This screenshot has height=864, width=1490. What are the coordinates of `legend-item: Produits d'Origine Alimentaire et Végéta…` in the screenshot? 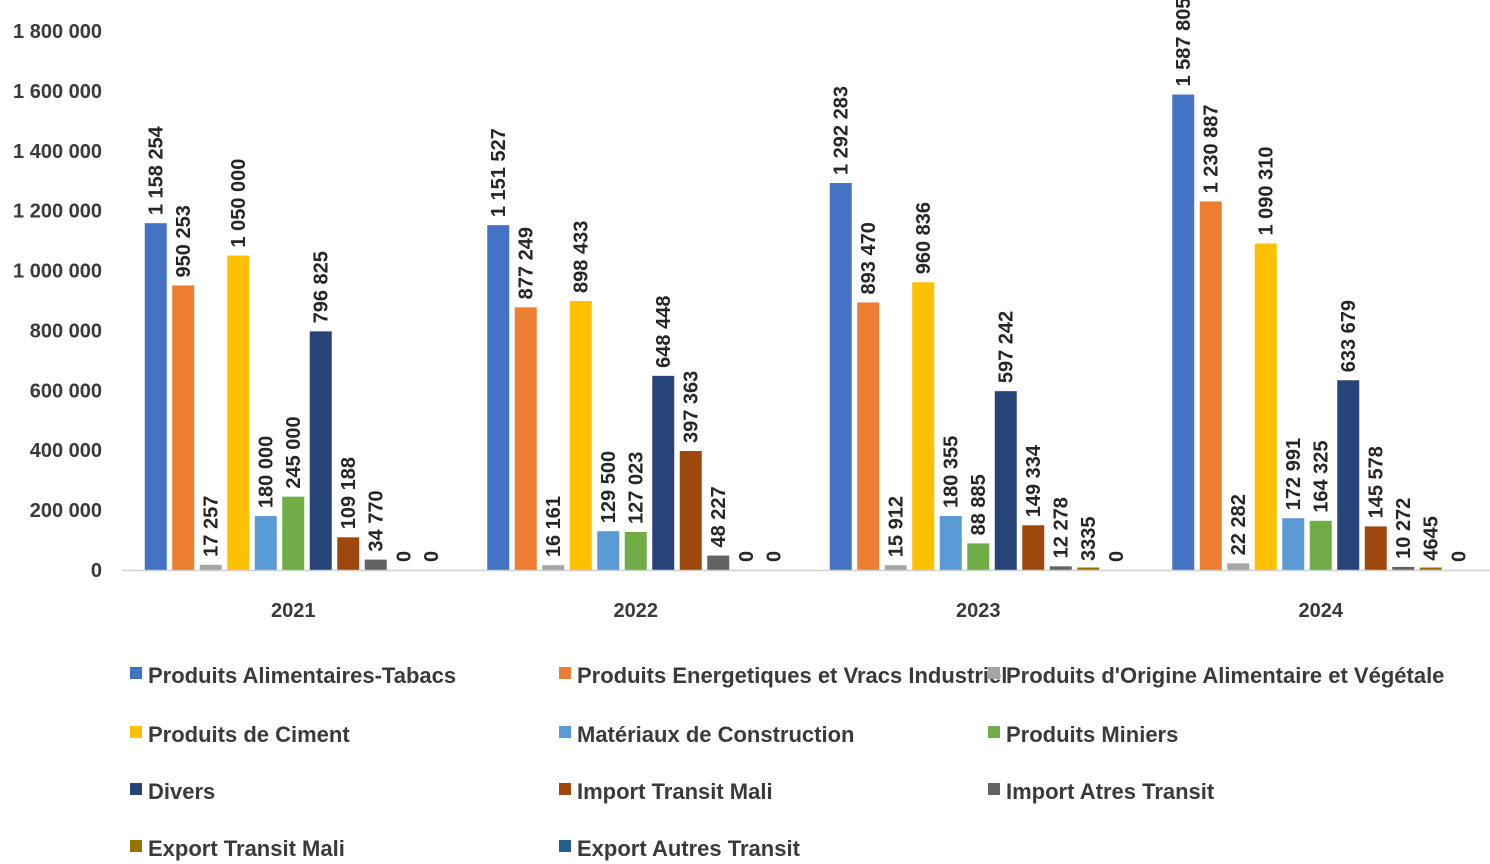 It's located at (1216, 675).